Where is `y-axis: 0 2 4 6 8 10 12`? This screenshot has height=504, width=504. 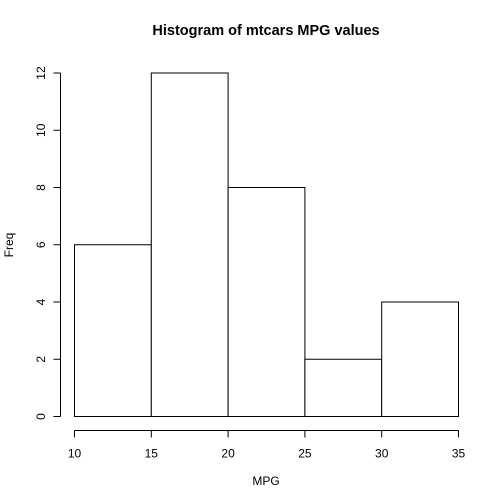
y-axis: 0 2 4 6 8 10 12 is located at coordinates (47, 243).